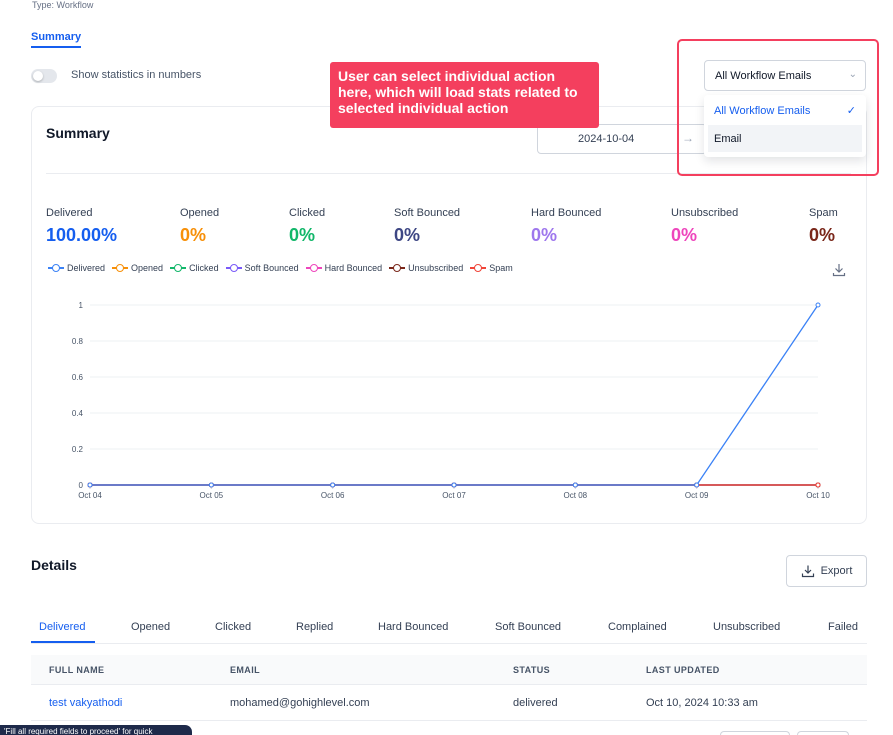  What do you see at coordinates (836, 571) in the screenshot?
I see `export-button-label: Export` at bounding box center [836, 571].